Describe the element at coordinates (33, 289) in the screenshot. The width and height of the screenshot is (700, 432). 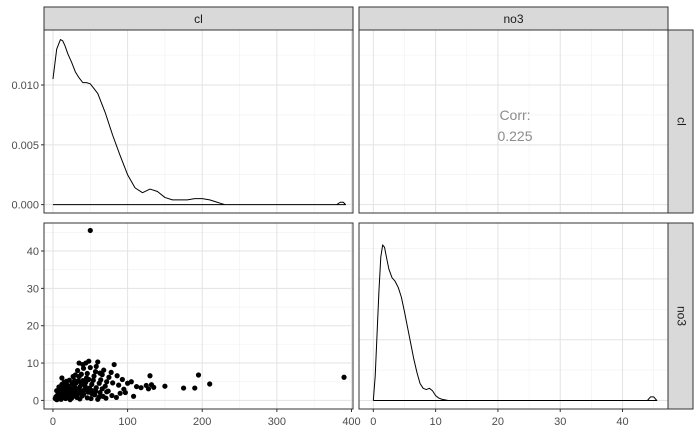
I see `y-tick-label: 30` at that location.